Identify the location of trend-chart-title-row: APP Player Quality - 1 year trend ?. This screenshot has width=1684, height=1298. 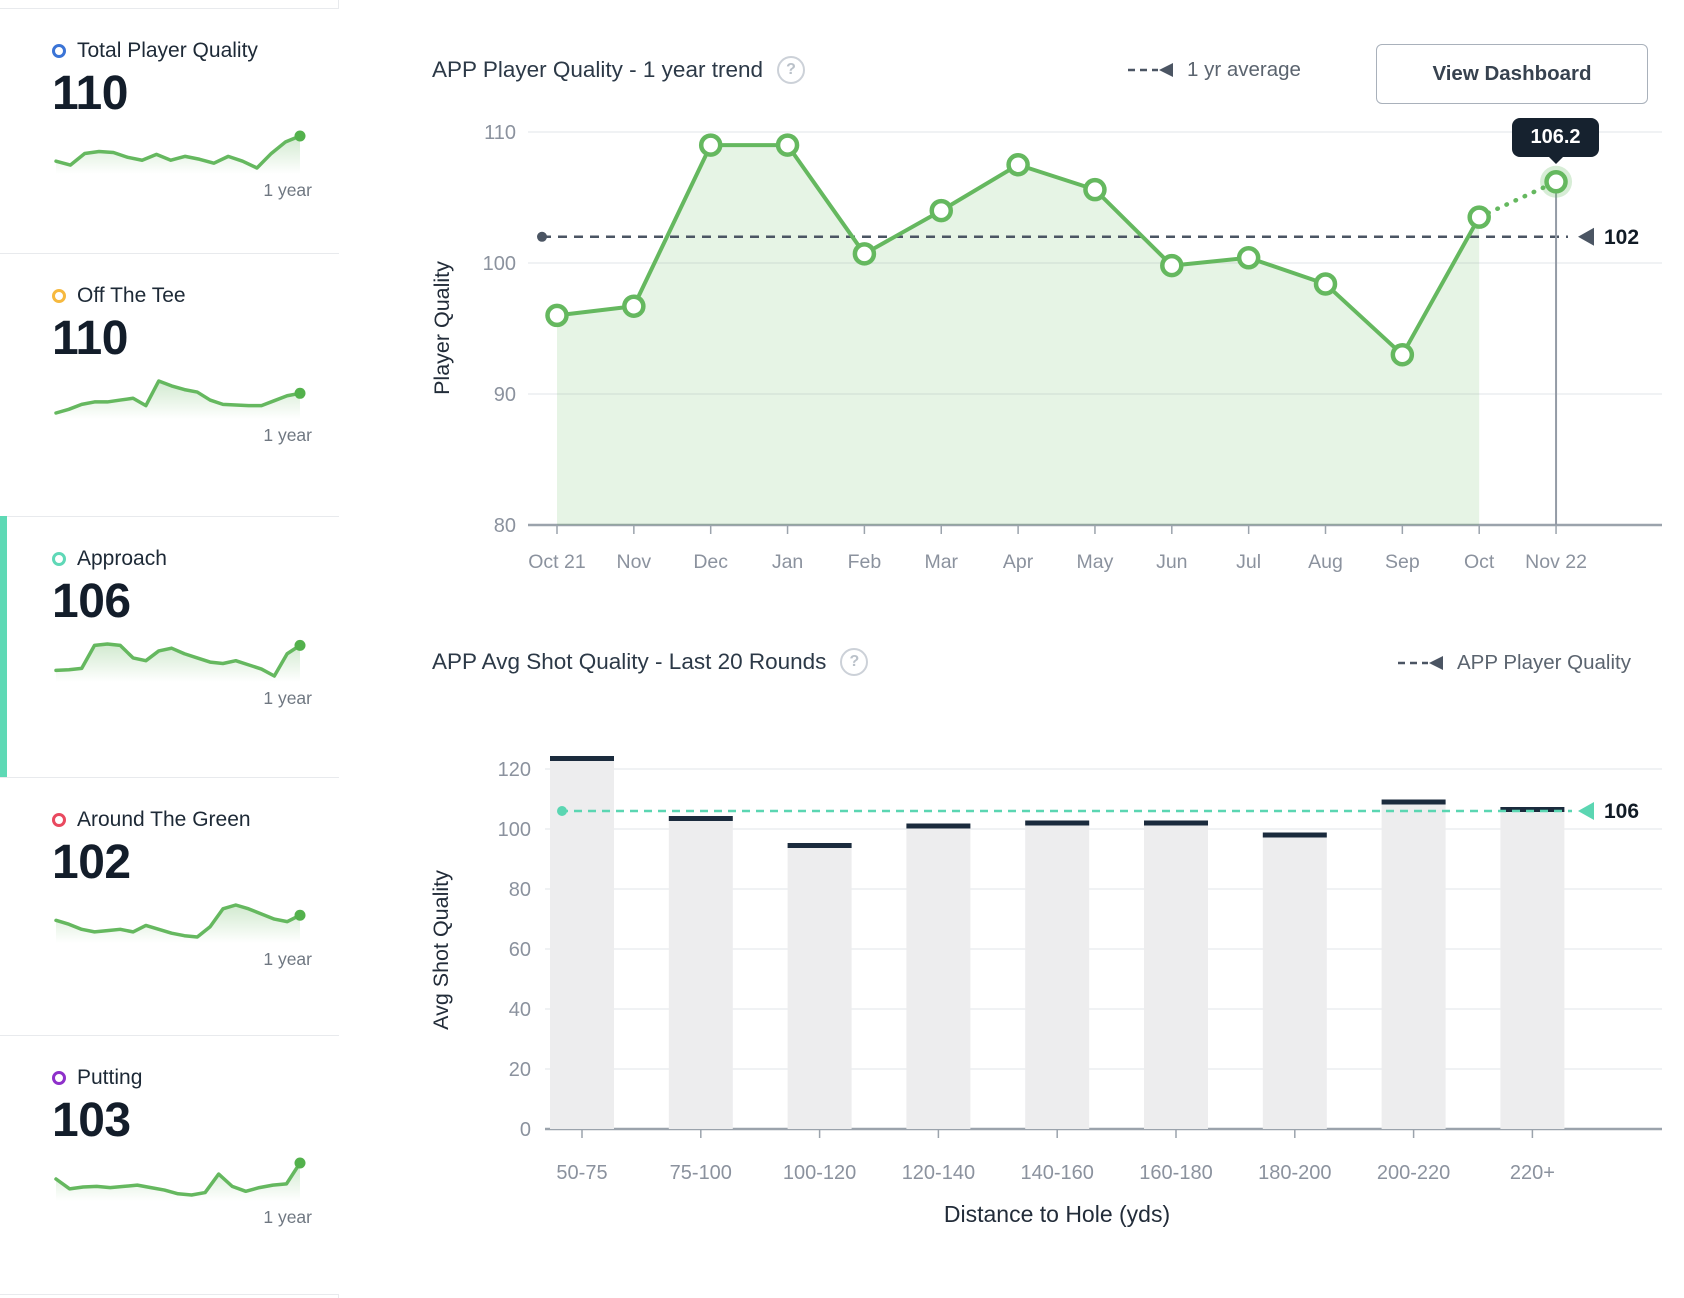
(618, 70).